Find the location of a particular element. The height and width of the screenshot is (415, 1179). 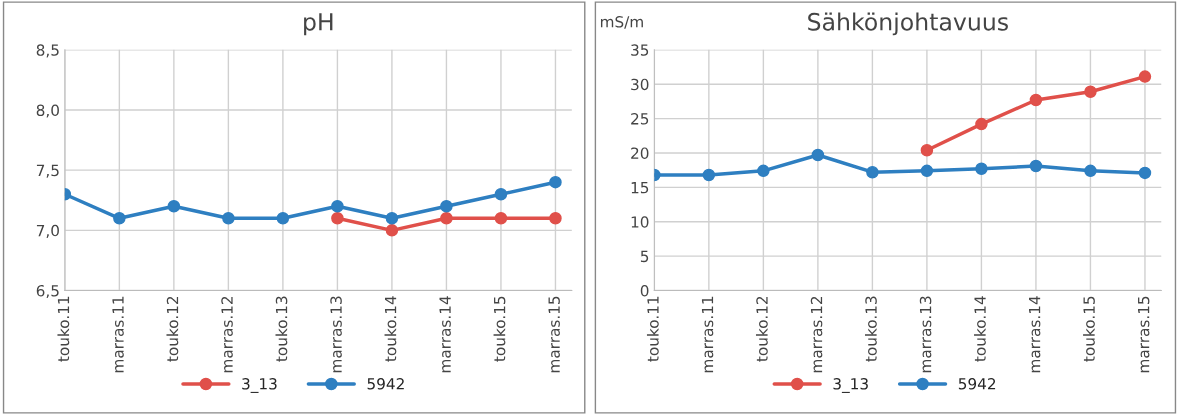

y-tick-label: 7,5 is located at coordinates (47, 171).